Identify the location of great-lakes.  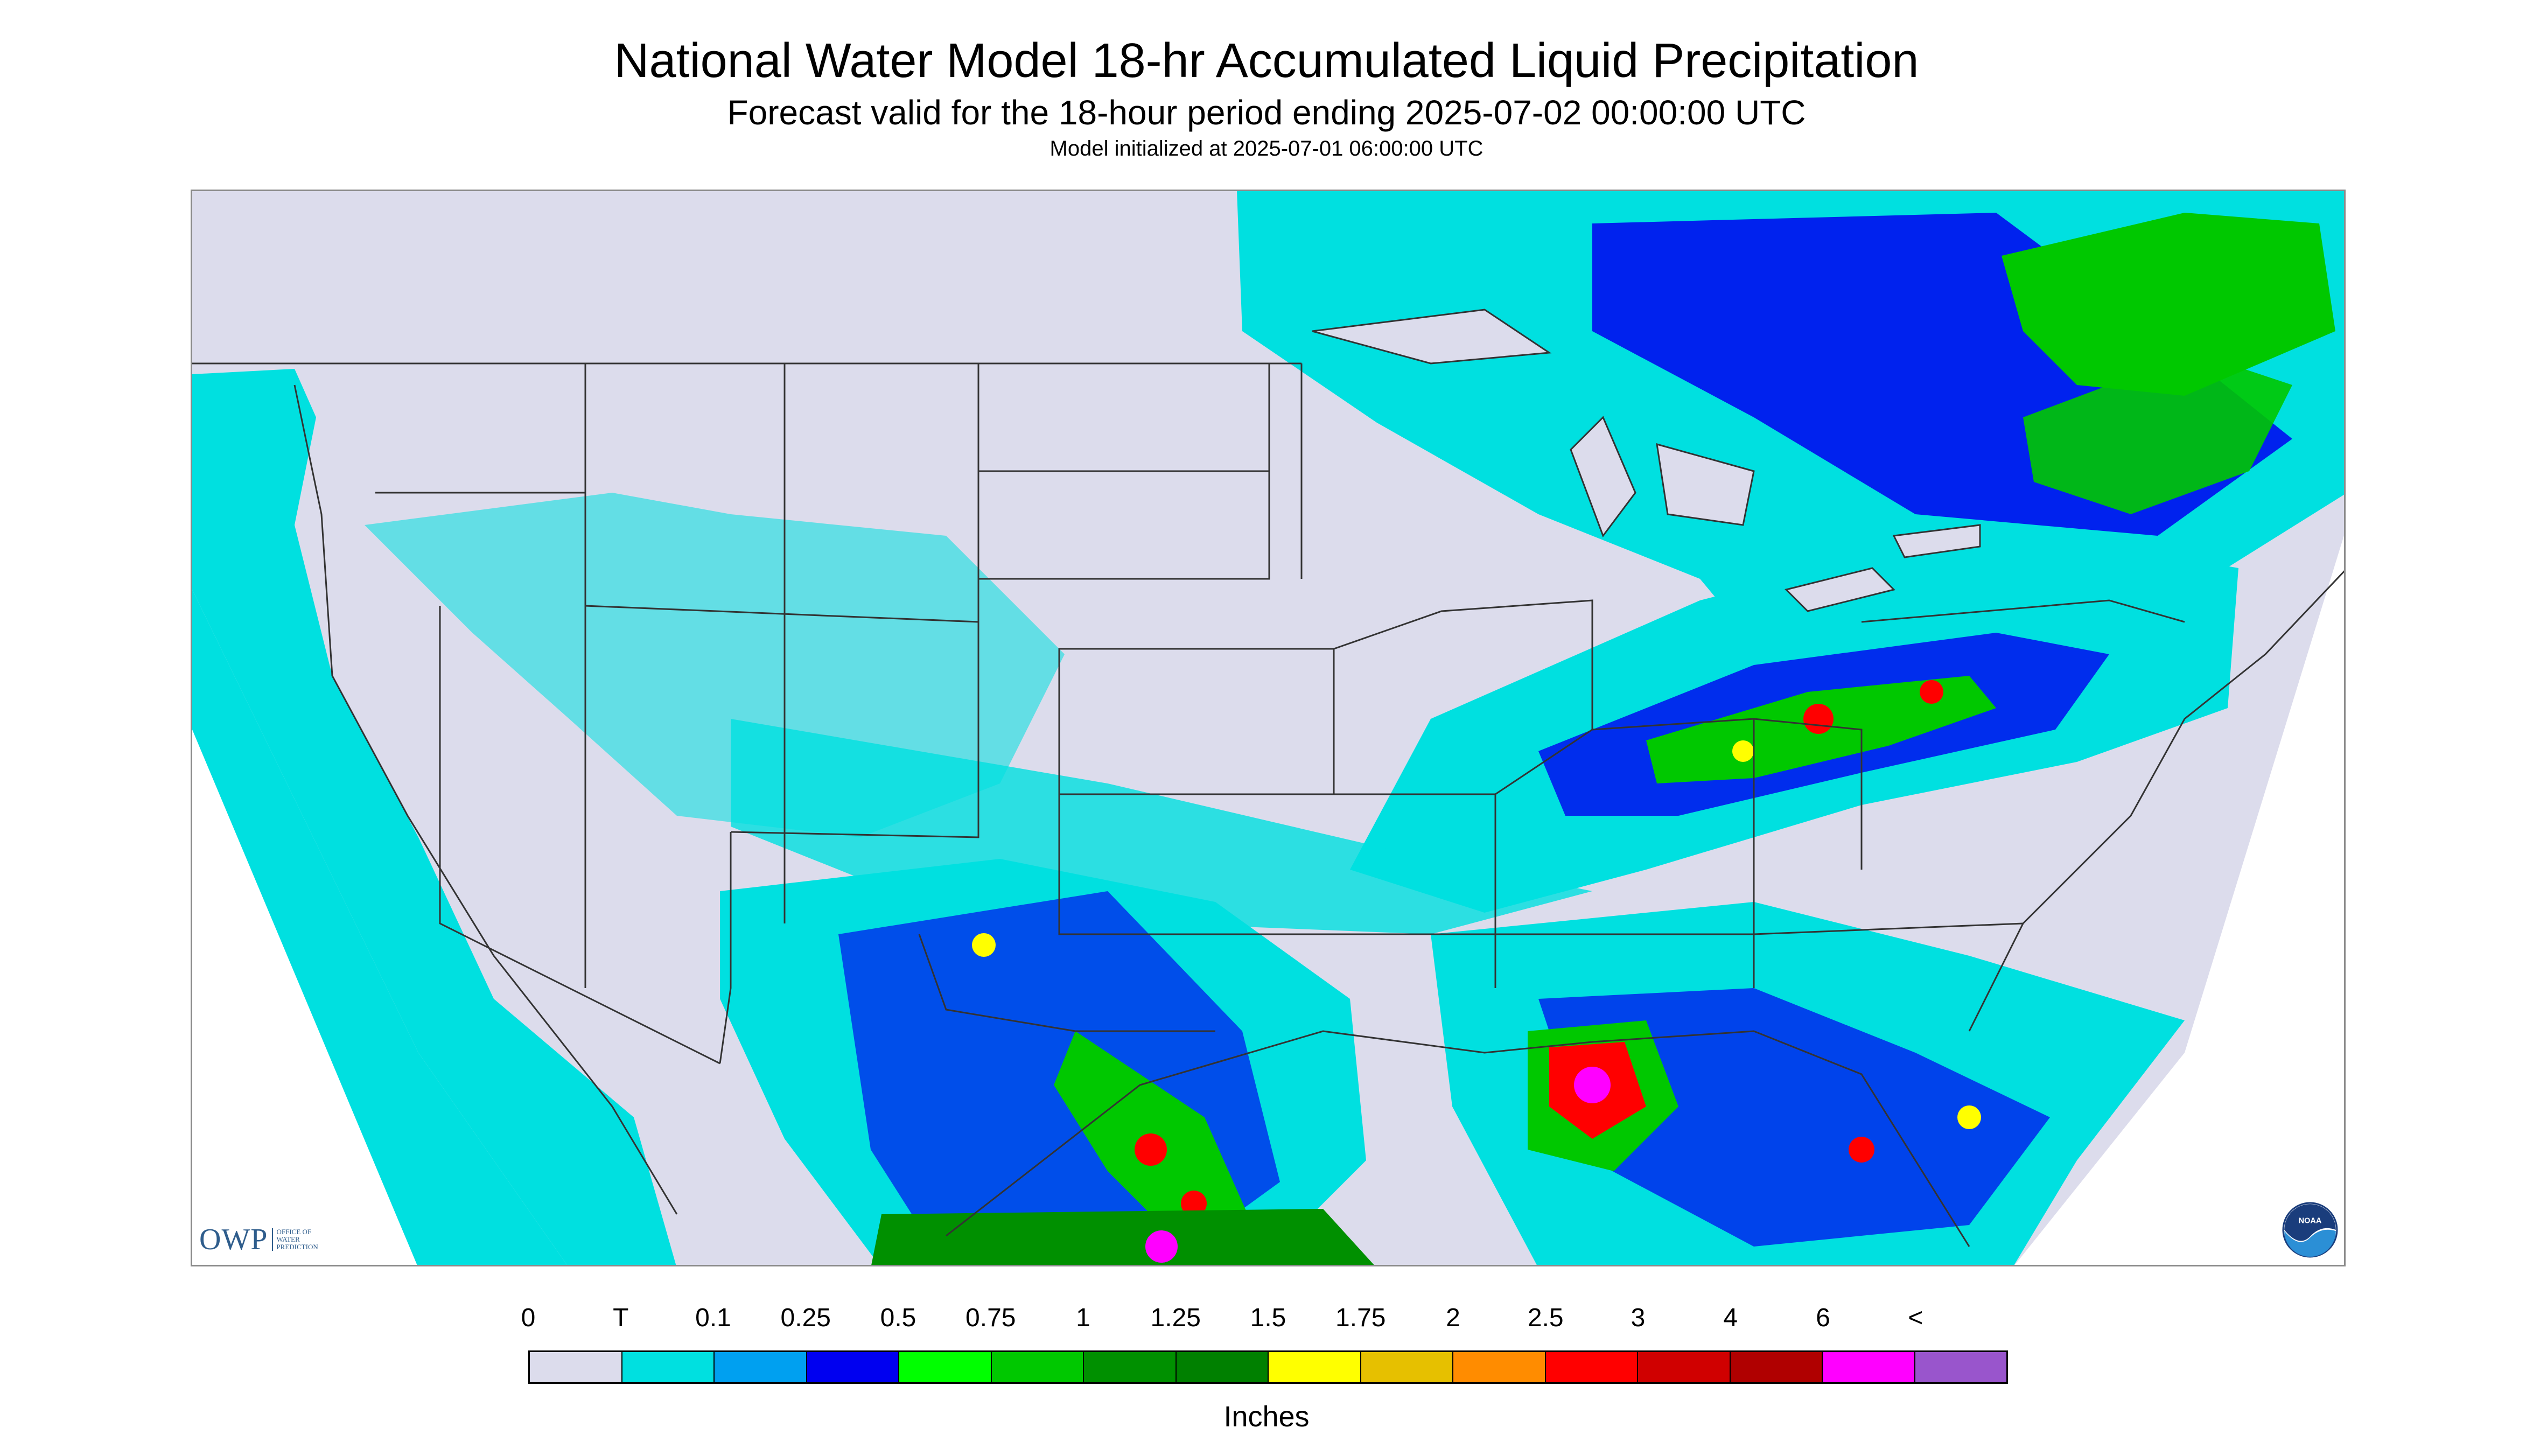
(1647, 460).